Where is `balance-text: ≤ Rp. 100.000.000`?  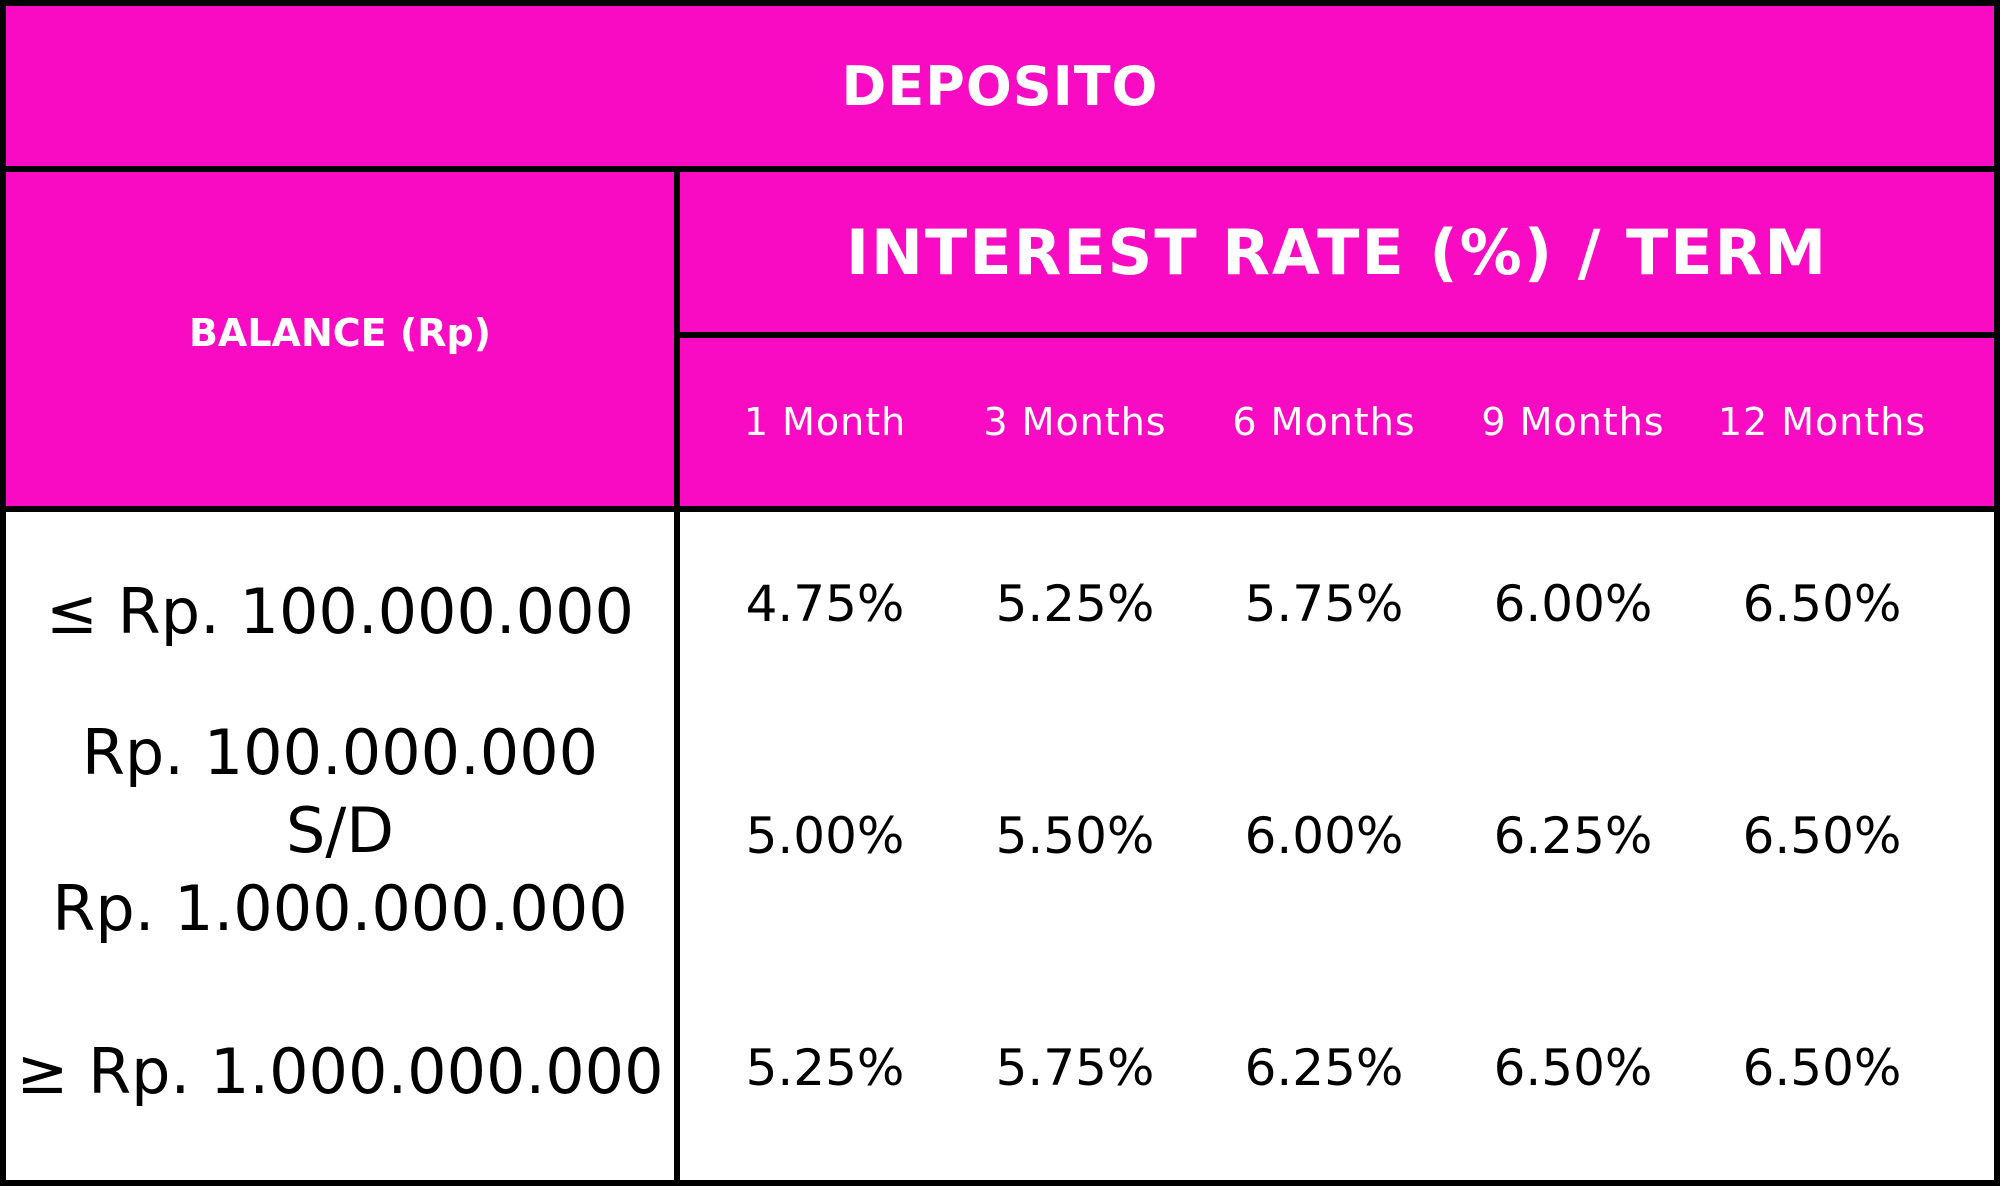
balance-text: ≤ Rp. 100.000.000 is located at coordinates (340, 611).